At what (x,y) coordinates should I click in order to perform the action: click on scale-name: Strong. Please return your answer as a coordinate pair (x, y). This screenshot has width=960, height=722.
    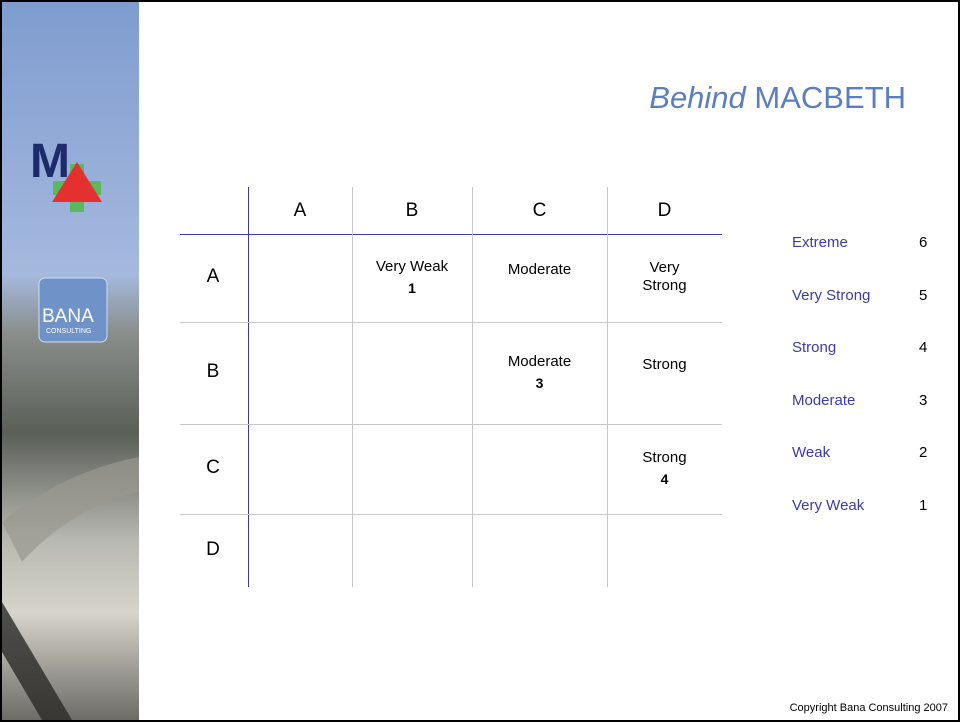
    Looking at the image, I should click on (814, 347).